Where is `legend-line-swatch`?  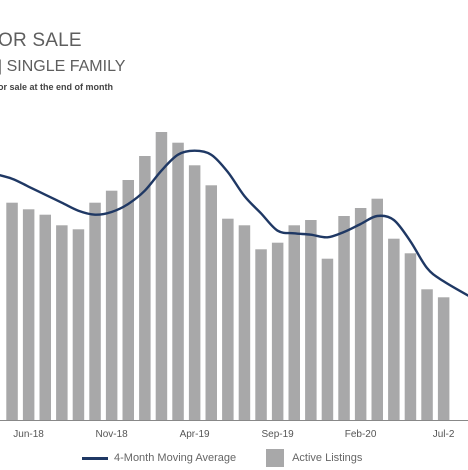 legend-line-swatch is located at coordinates (95, 458).